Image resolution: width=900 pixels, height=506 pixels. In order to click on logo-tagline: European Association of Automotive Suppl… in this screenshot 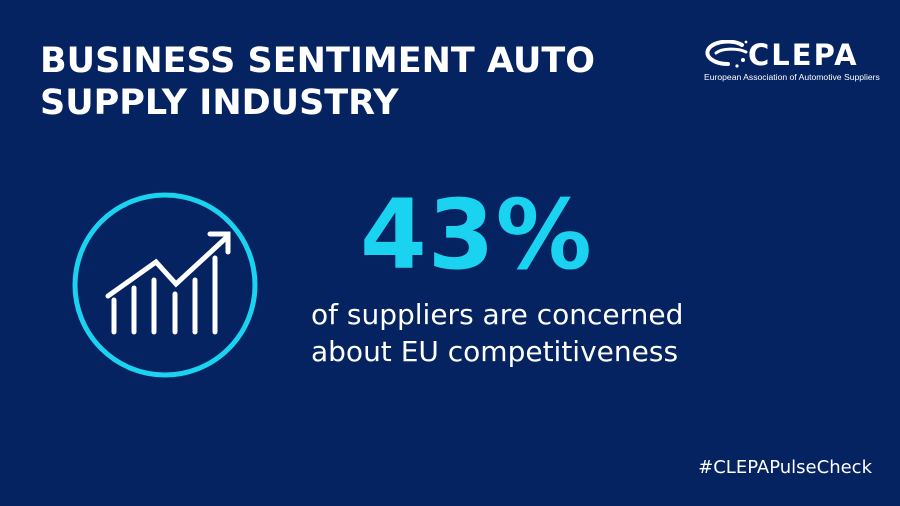, I will do `click(792, 77)`.